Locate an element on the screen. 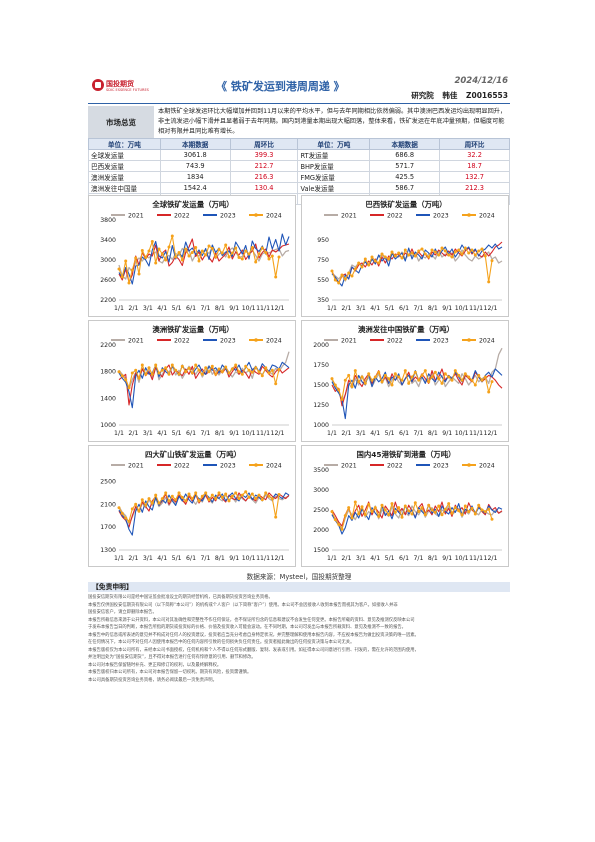 This screenshot has width=595, height=842. legend-marker is located at coordinates (469, 465).